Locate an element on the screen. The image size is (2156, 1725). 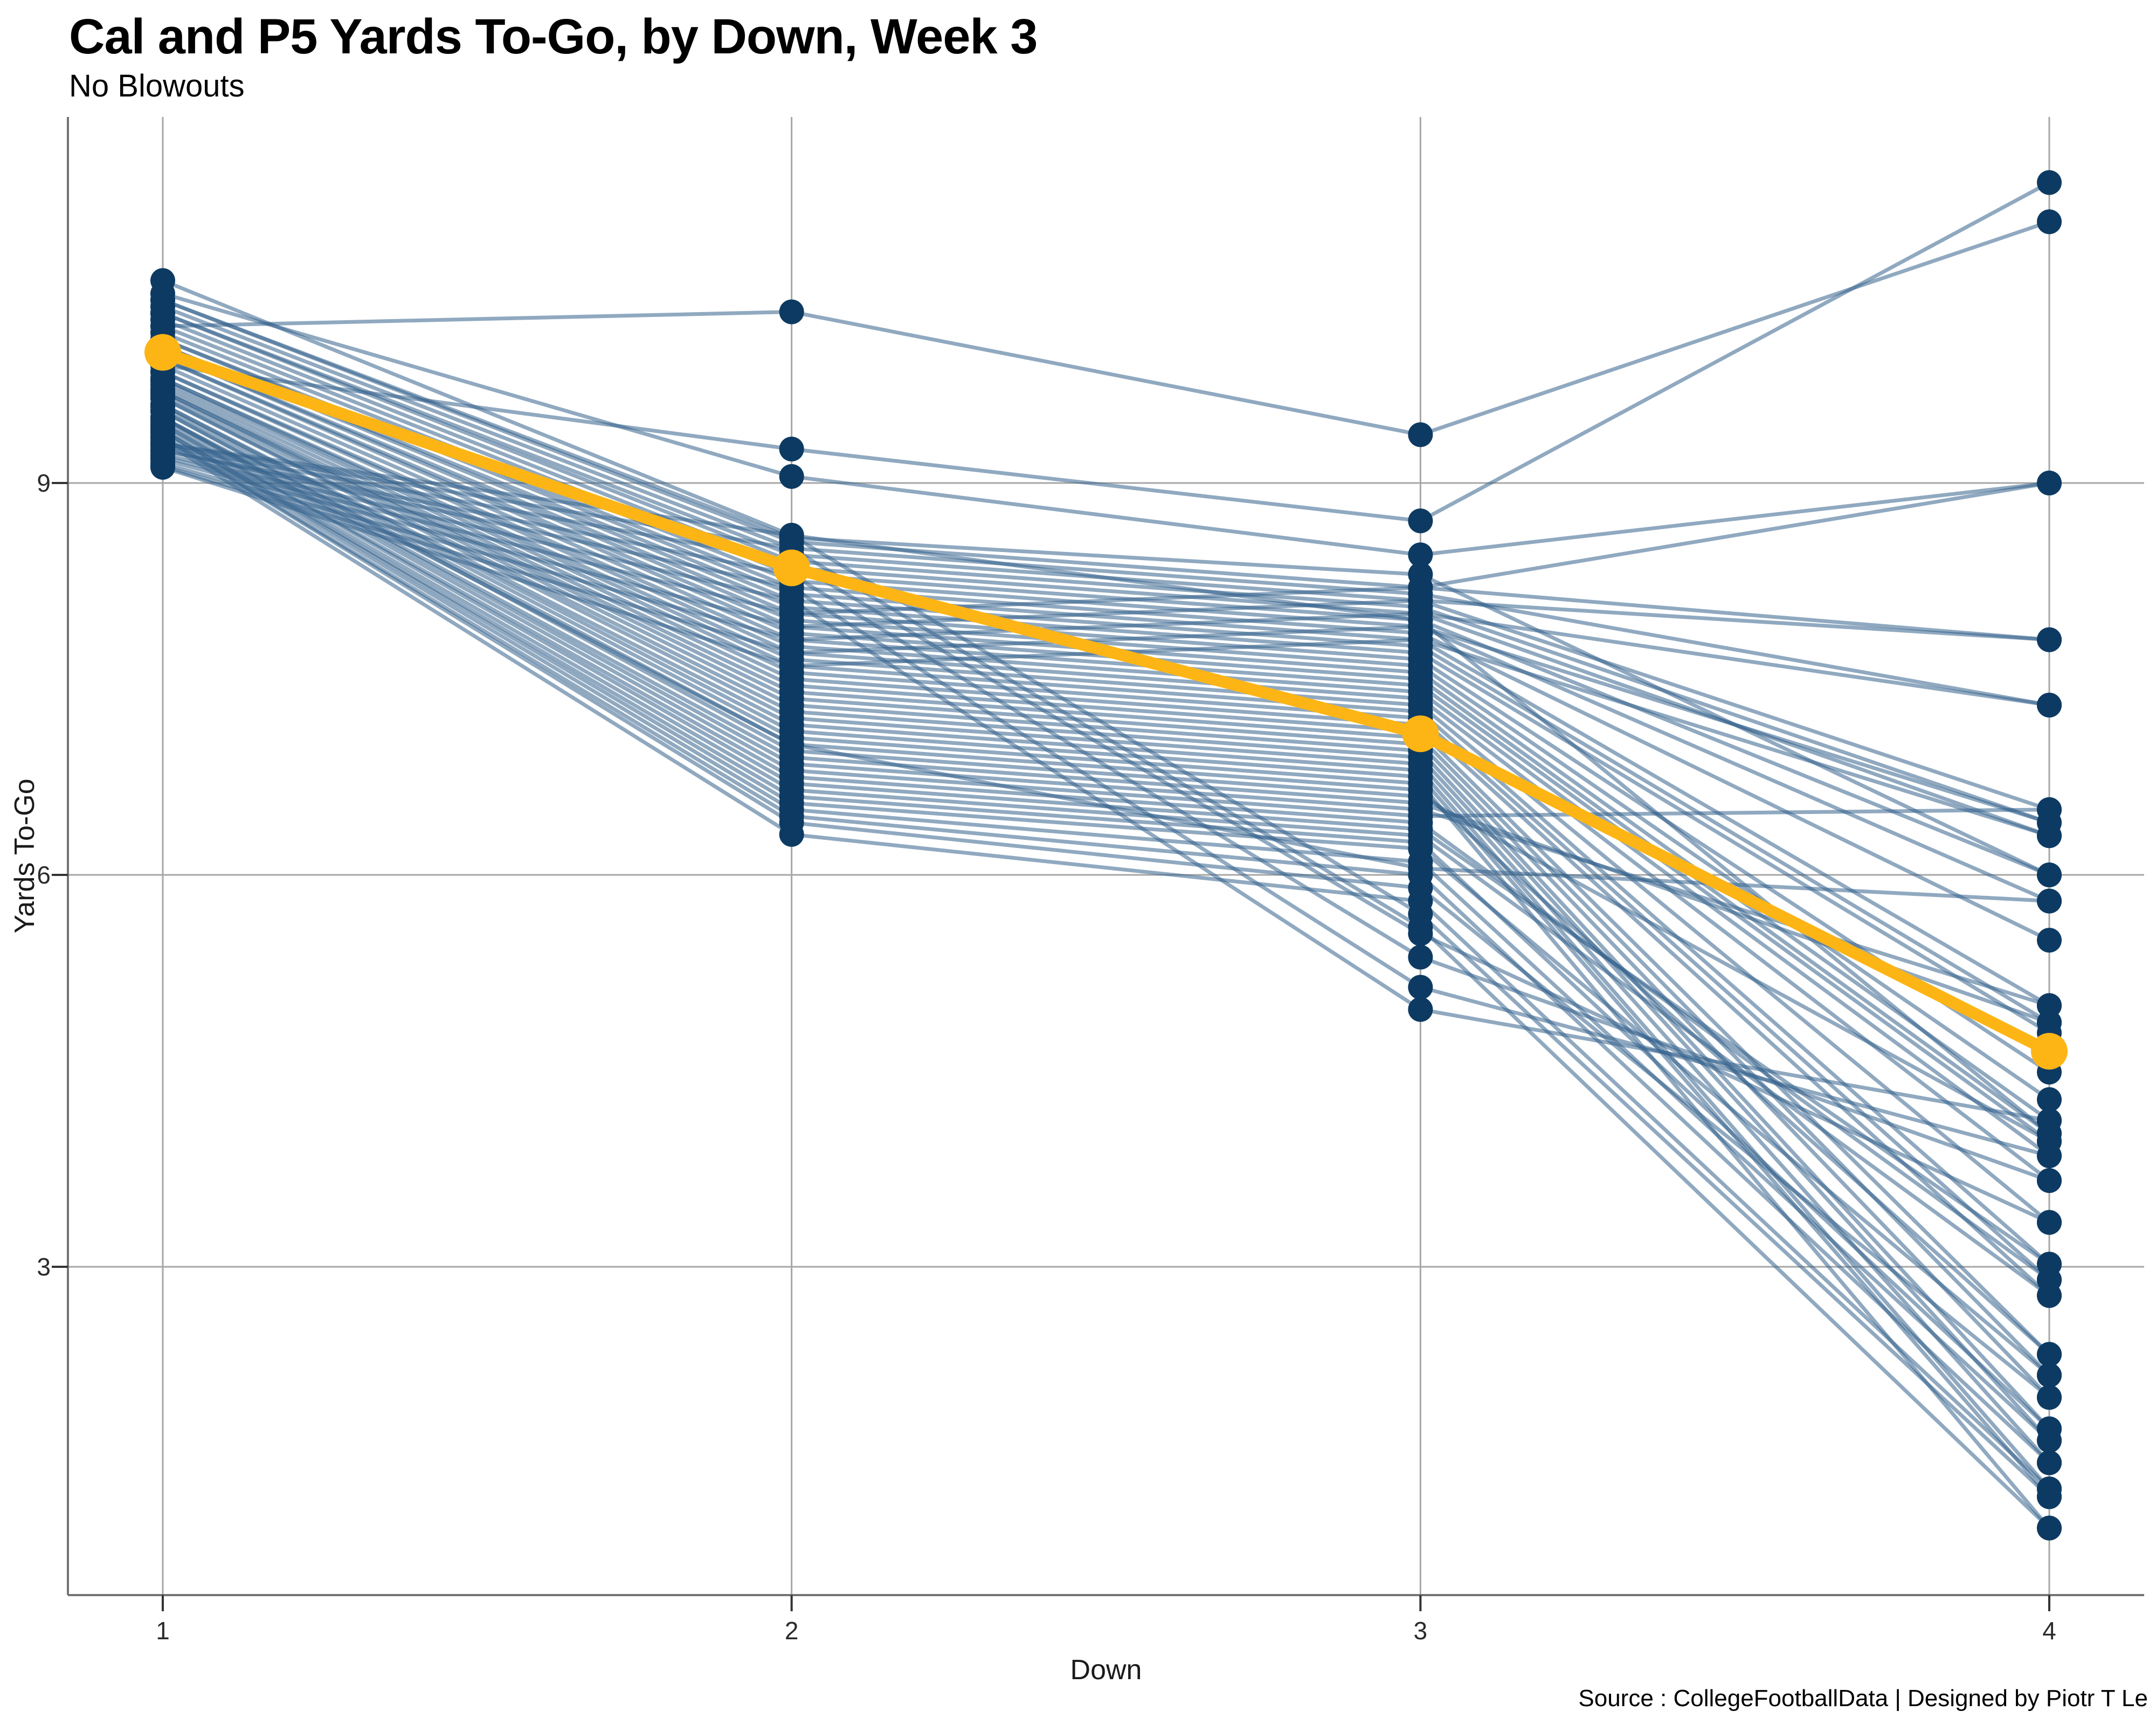
y-tick-label: 3 is located at coordinates (44, 1266).